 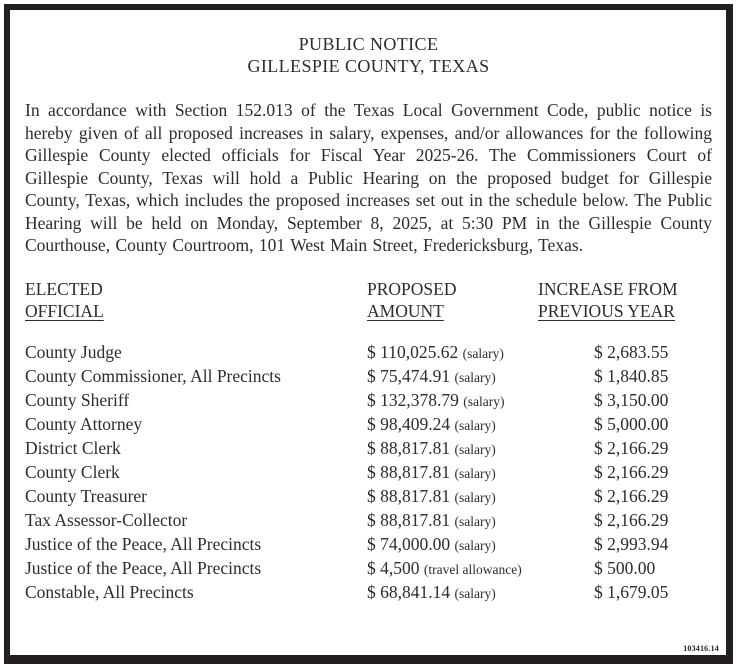 I want to click on official-cell: District Clerk, so click(x=73, y=447).